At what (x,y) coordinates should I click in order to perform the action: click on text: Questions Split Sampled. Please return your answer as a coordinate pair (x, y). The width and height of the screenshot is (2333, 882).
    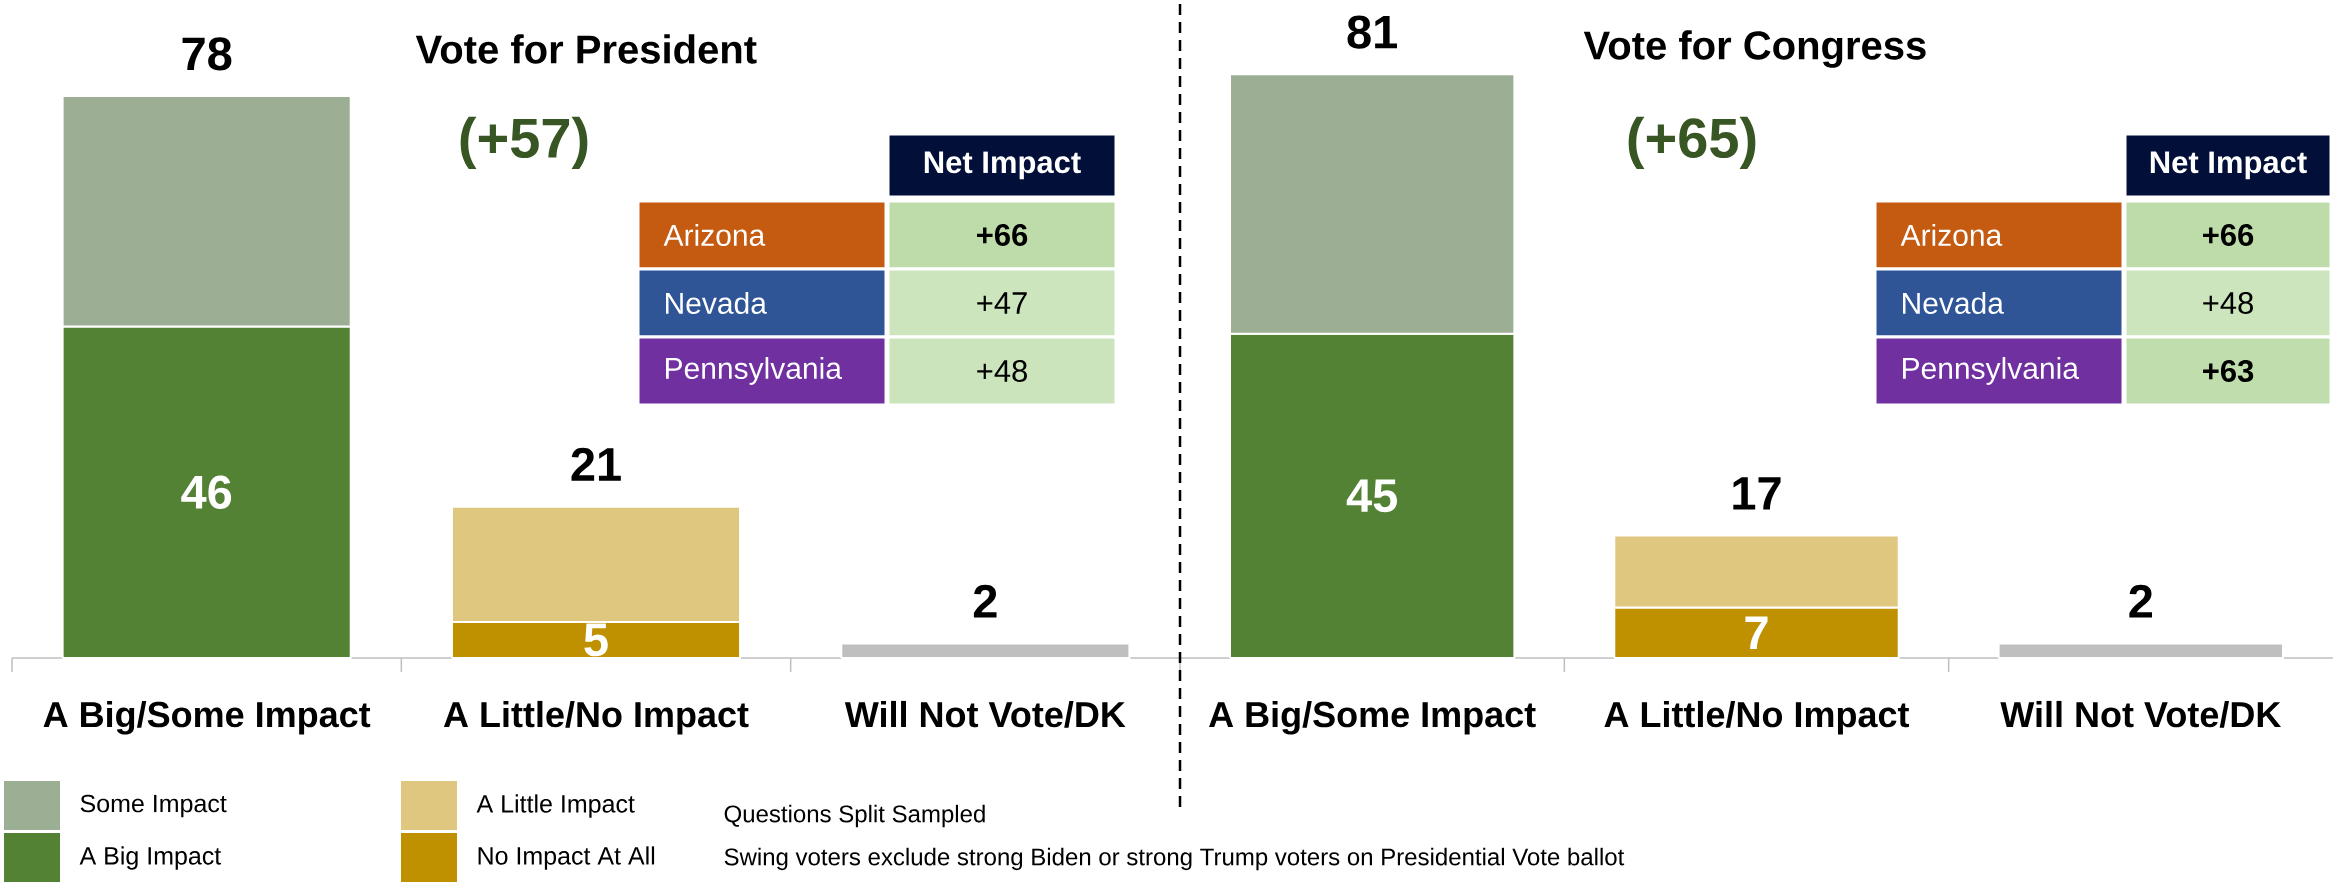
    Looking at the image, I should click on (854, 816).